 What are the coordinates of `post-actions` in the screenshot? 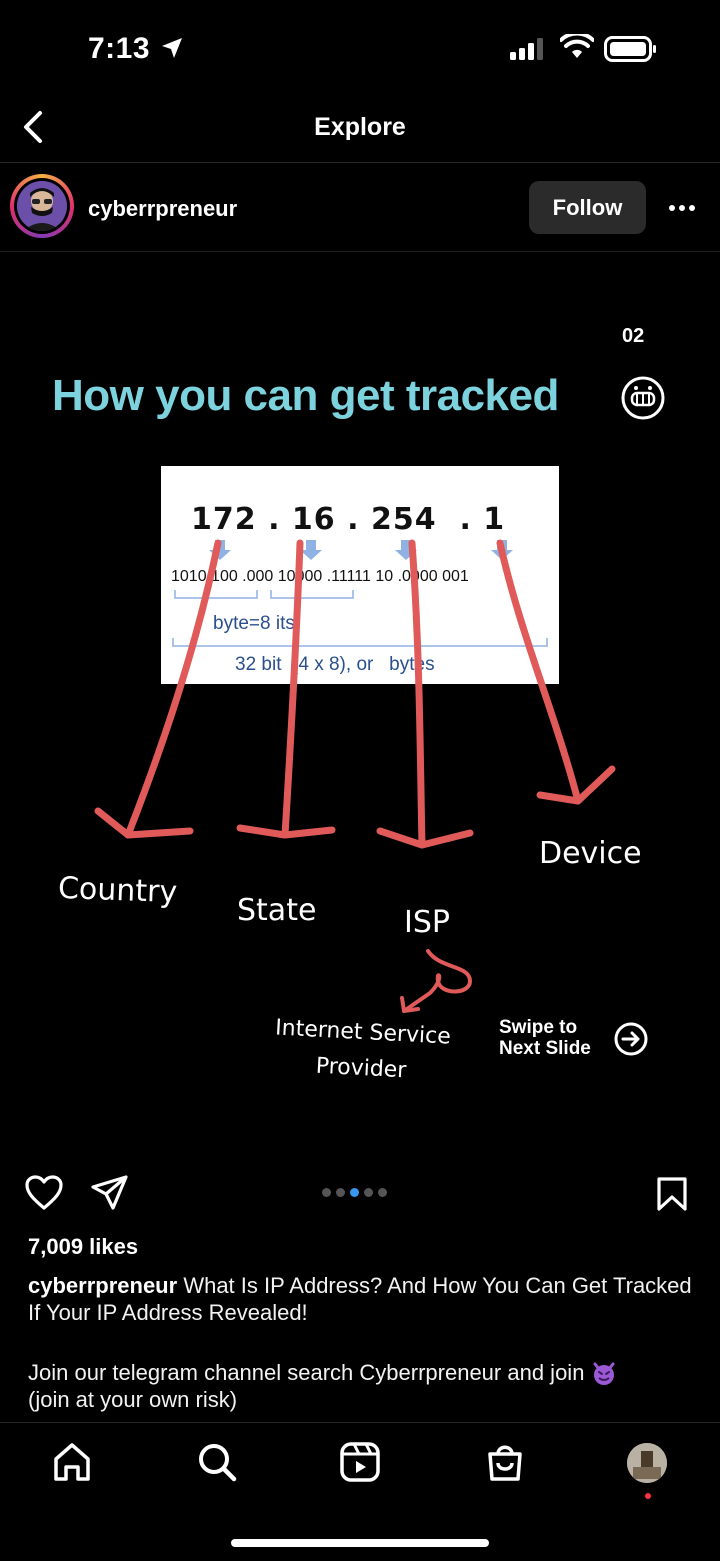 It's located at (360, 1193).